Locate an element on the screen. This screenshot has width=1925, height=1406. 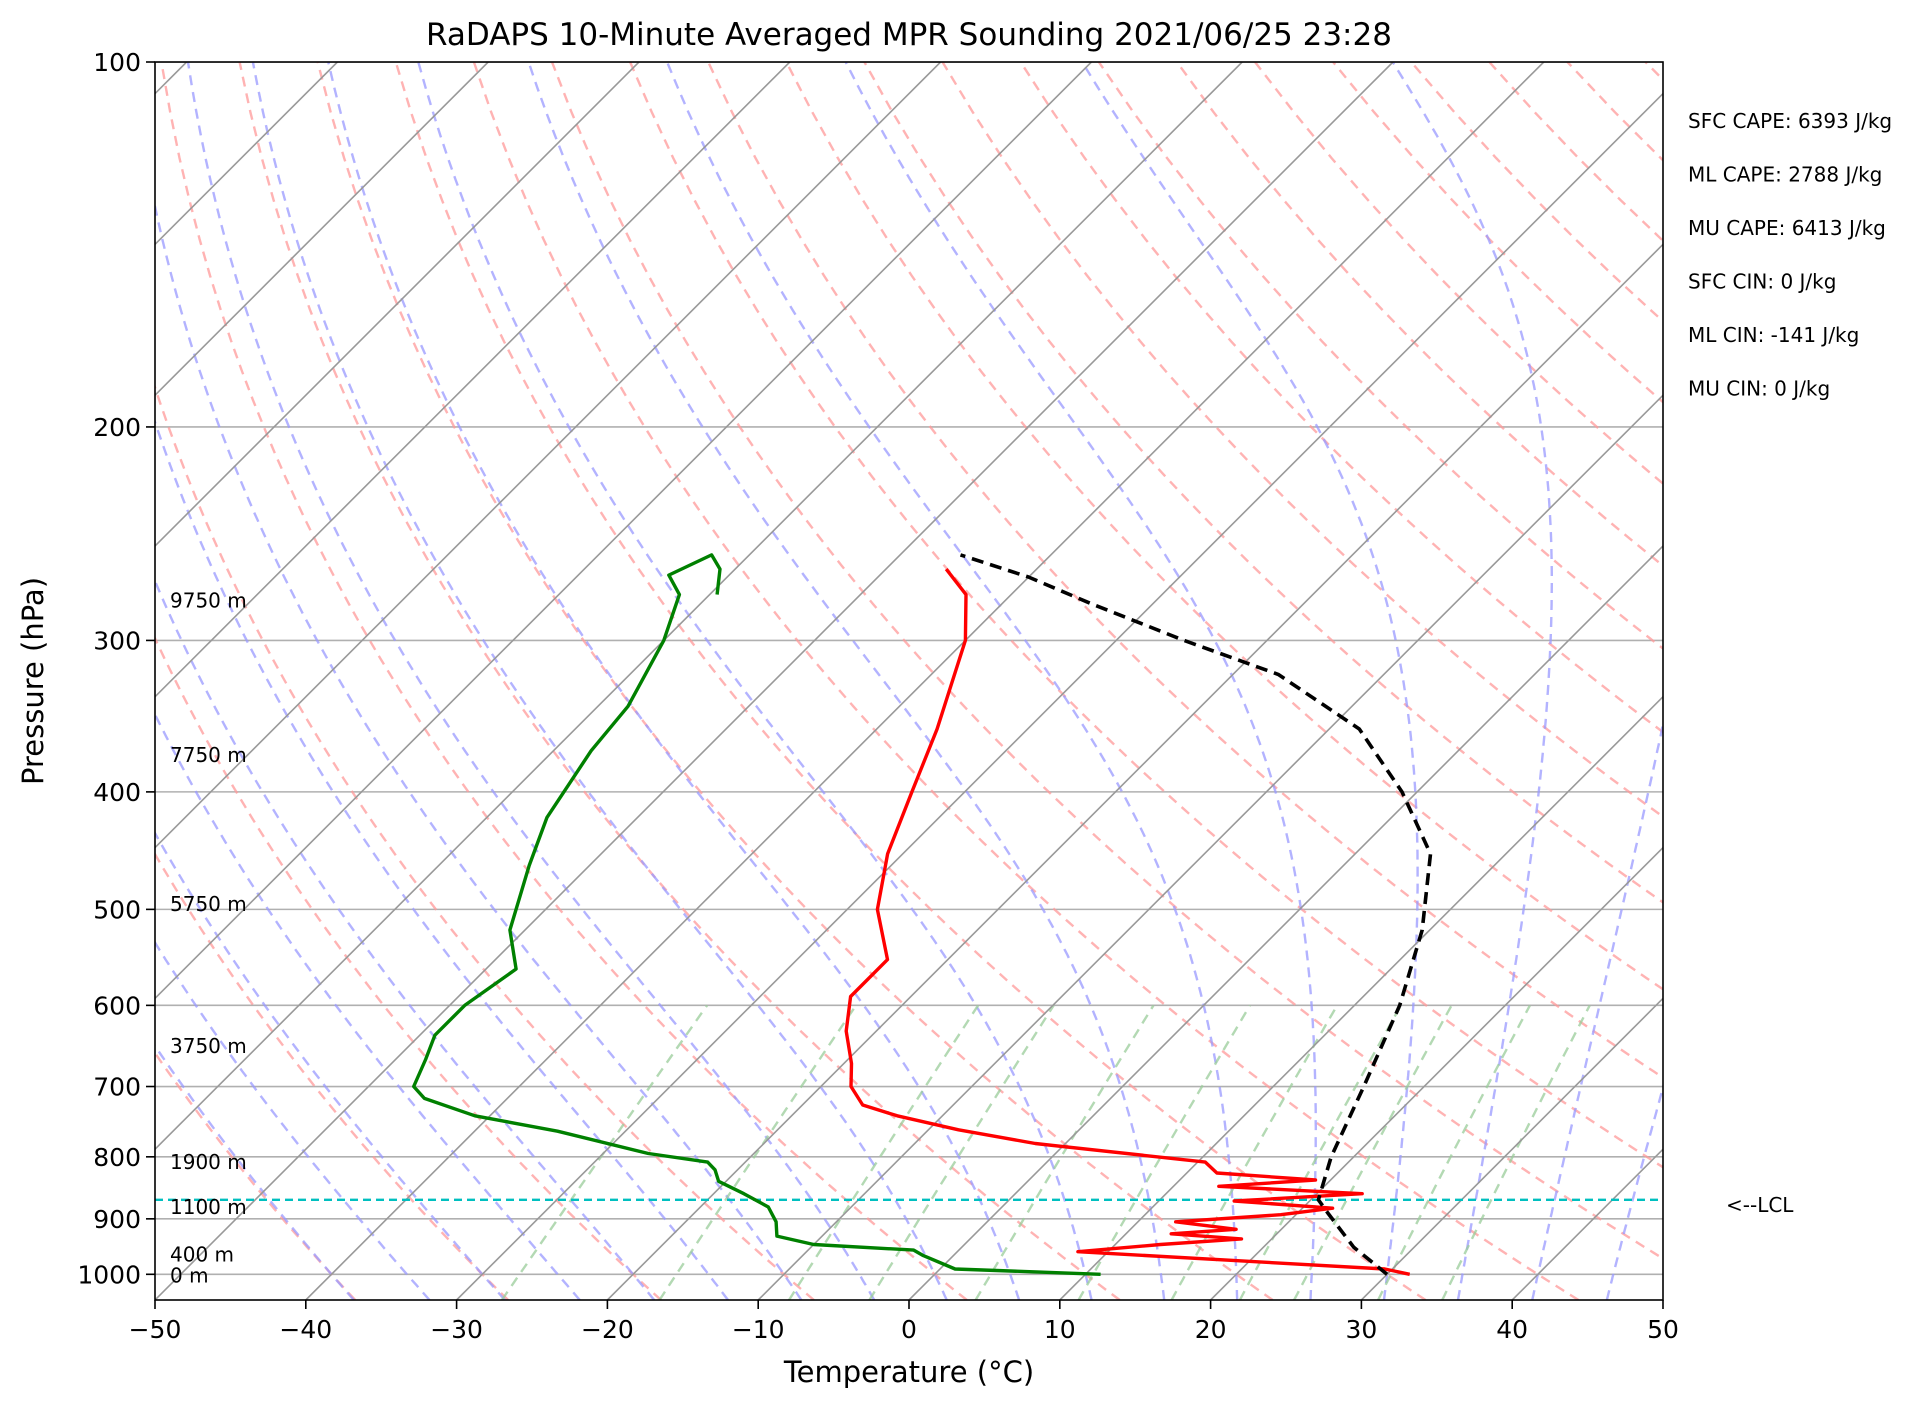
height-label: 7750 m is located at coordinates (208, 755).